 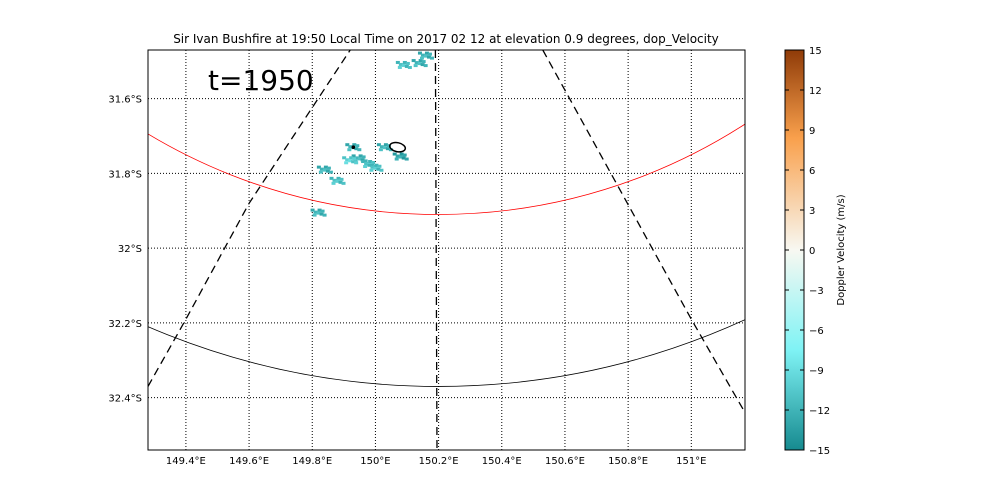 I want to click on x-tick-label: 149.6°E, so click(x=249, y=461).